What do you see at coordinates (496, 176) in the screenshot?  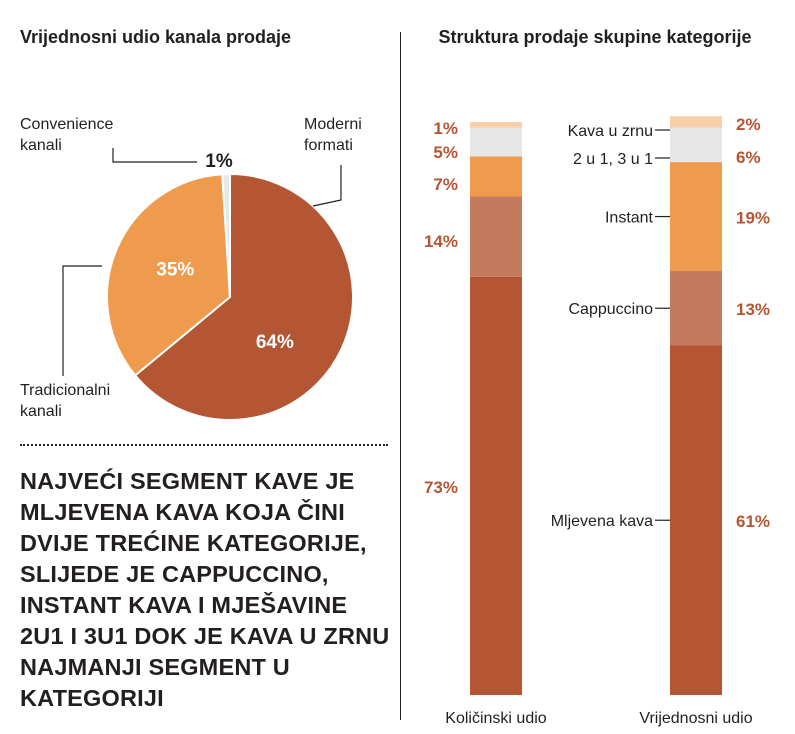 I see `bar-segment-1-instant` at bounding box center [496, 176].